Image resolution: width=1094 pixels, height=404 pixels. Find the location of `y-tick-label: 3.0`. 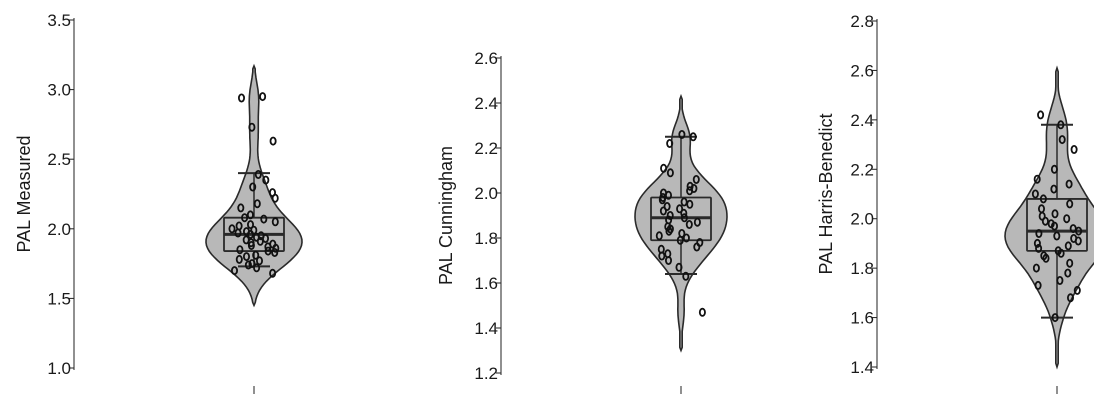

y-tick-label: 3.0 is located at coordinates (59, 90).